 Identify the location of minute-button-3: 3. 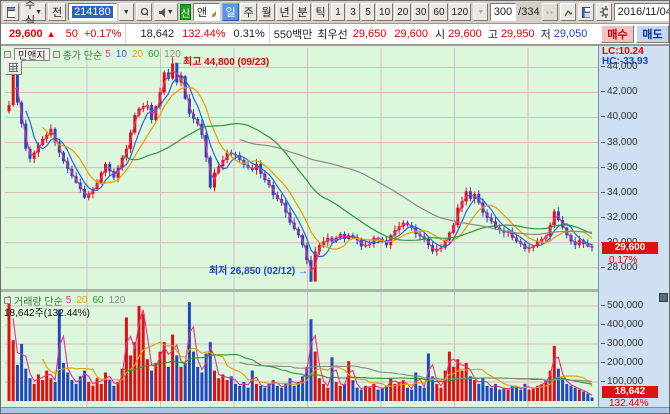
(353, 12).